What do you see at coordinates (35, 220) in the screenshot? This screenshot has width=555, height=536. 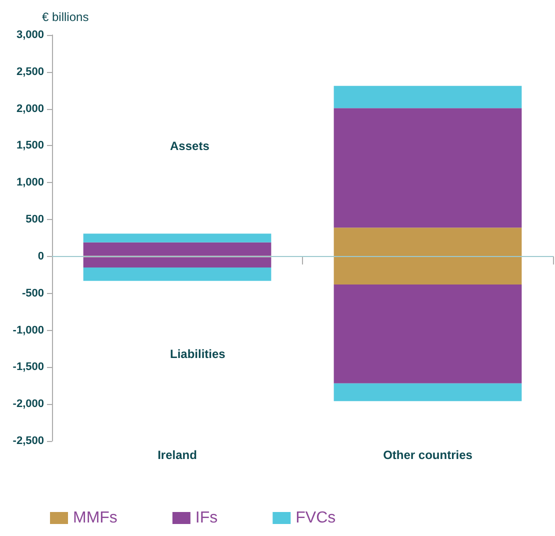 I see `y-tick-label: 500` at bounding box center [35, 220].